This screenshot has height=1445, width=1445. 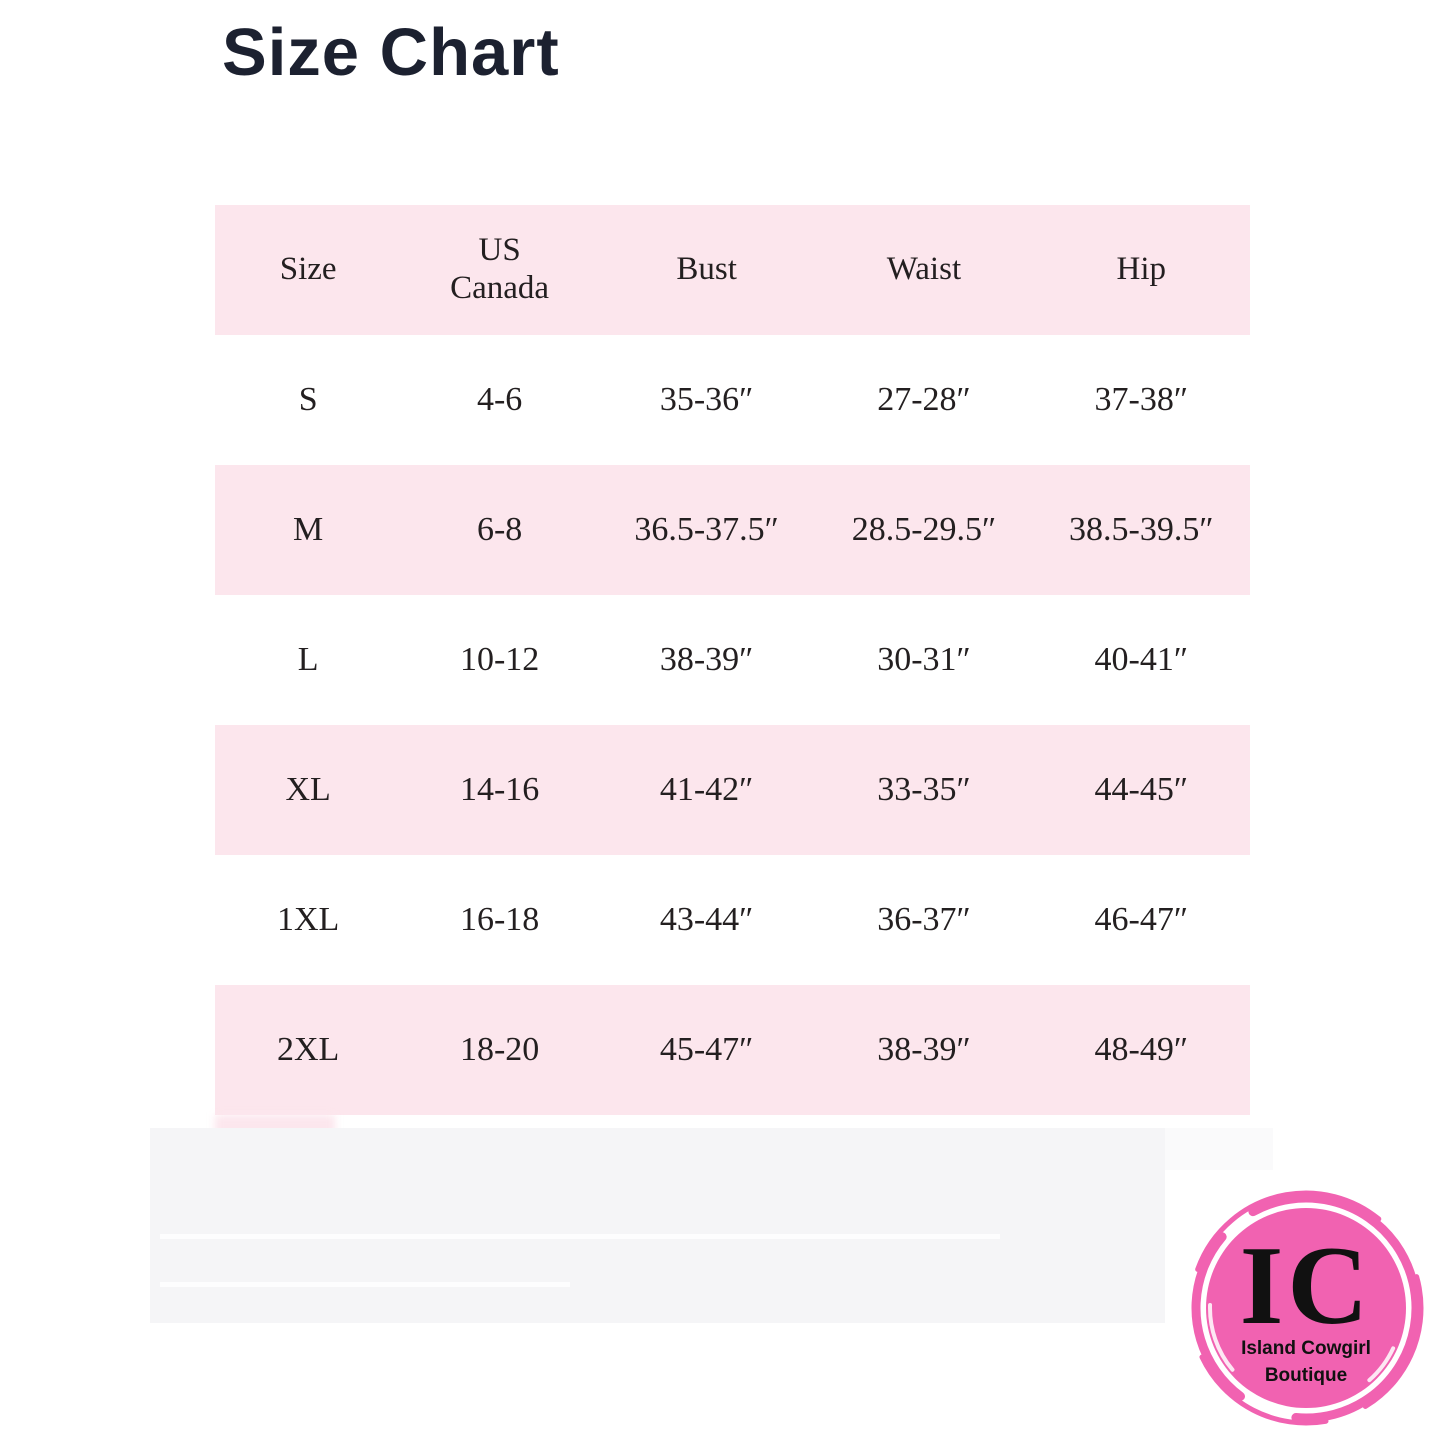 I want to click on faded-ghost-block, so click(x=657, y=1225).